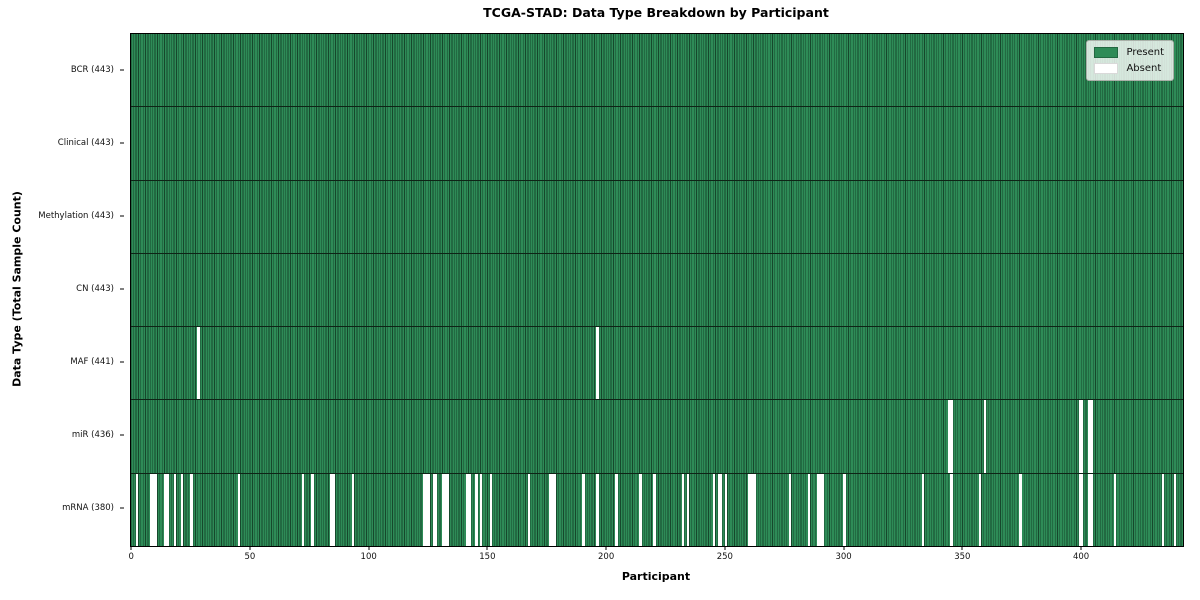 The image size is (1200, 600). What do you see at coordinates (487, 557) in the screenshot?
I see `x-axis-tick-label: 150` at bounding box center [487, 557].